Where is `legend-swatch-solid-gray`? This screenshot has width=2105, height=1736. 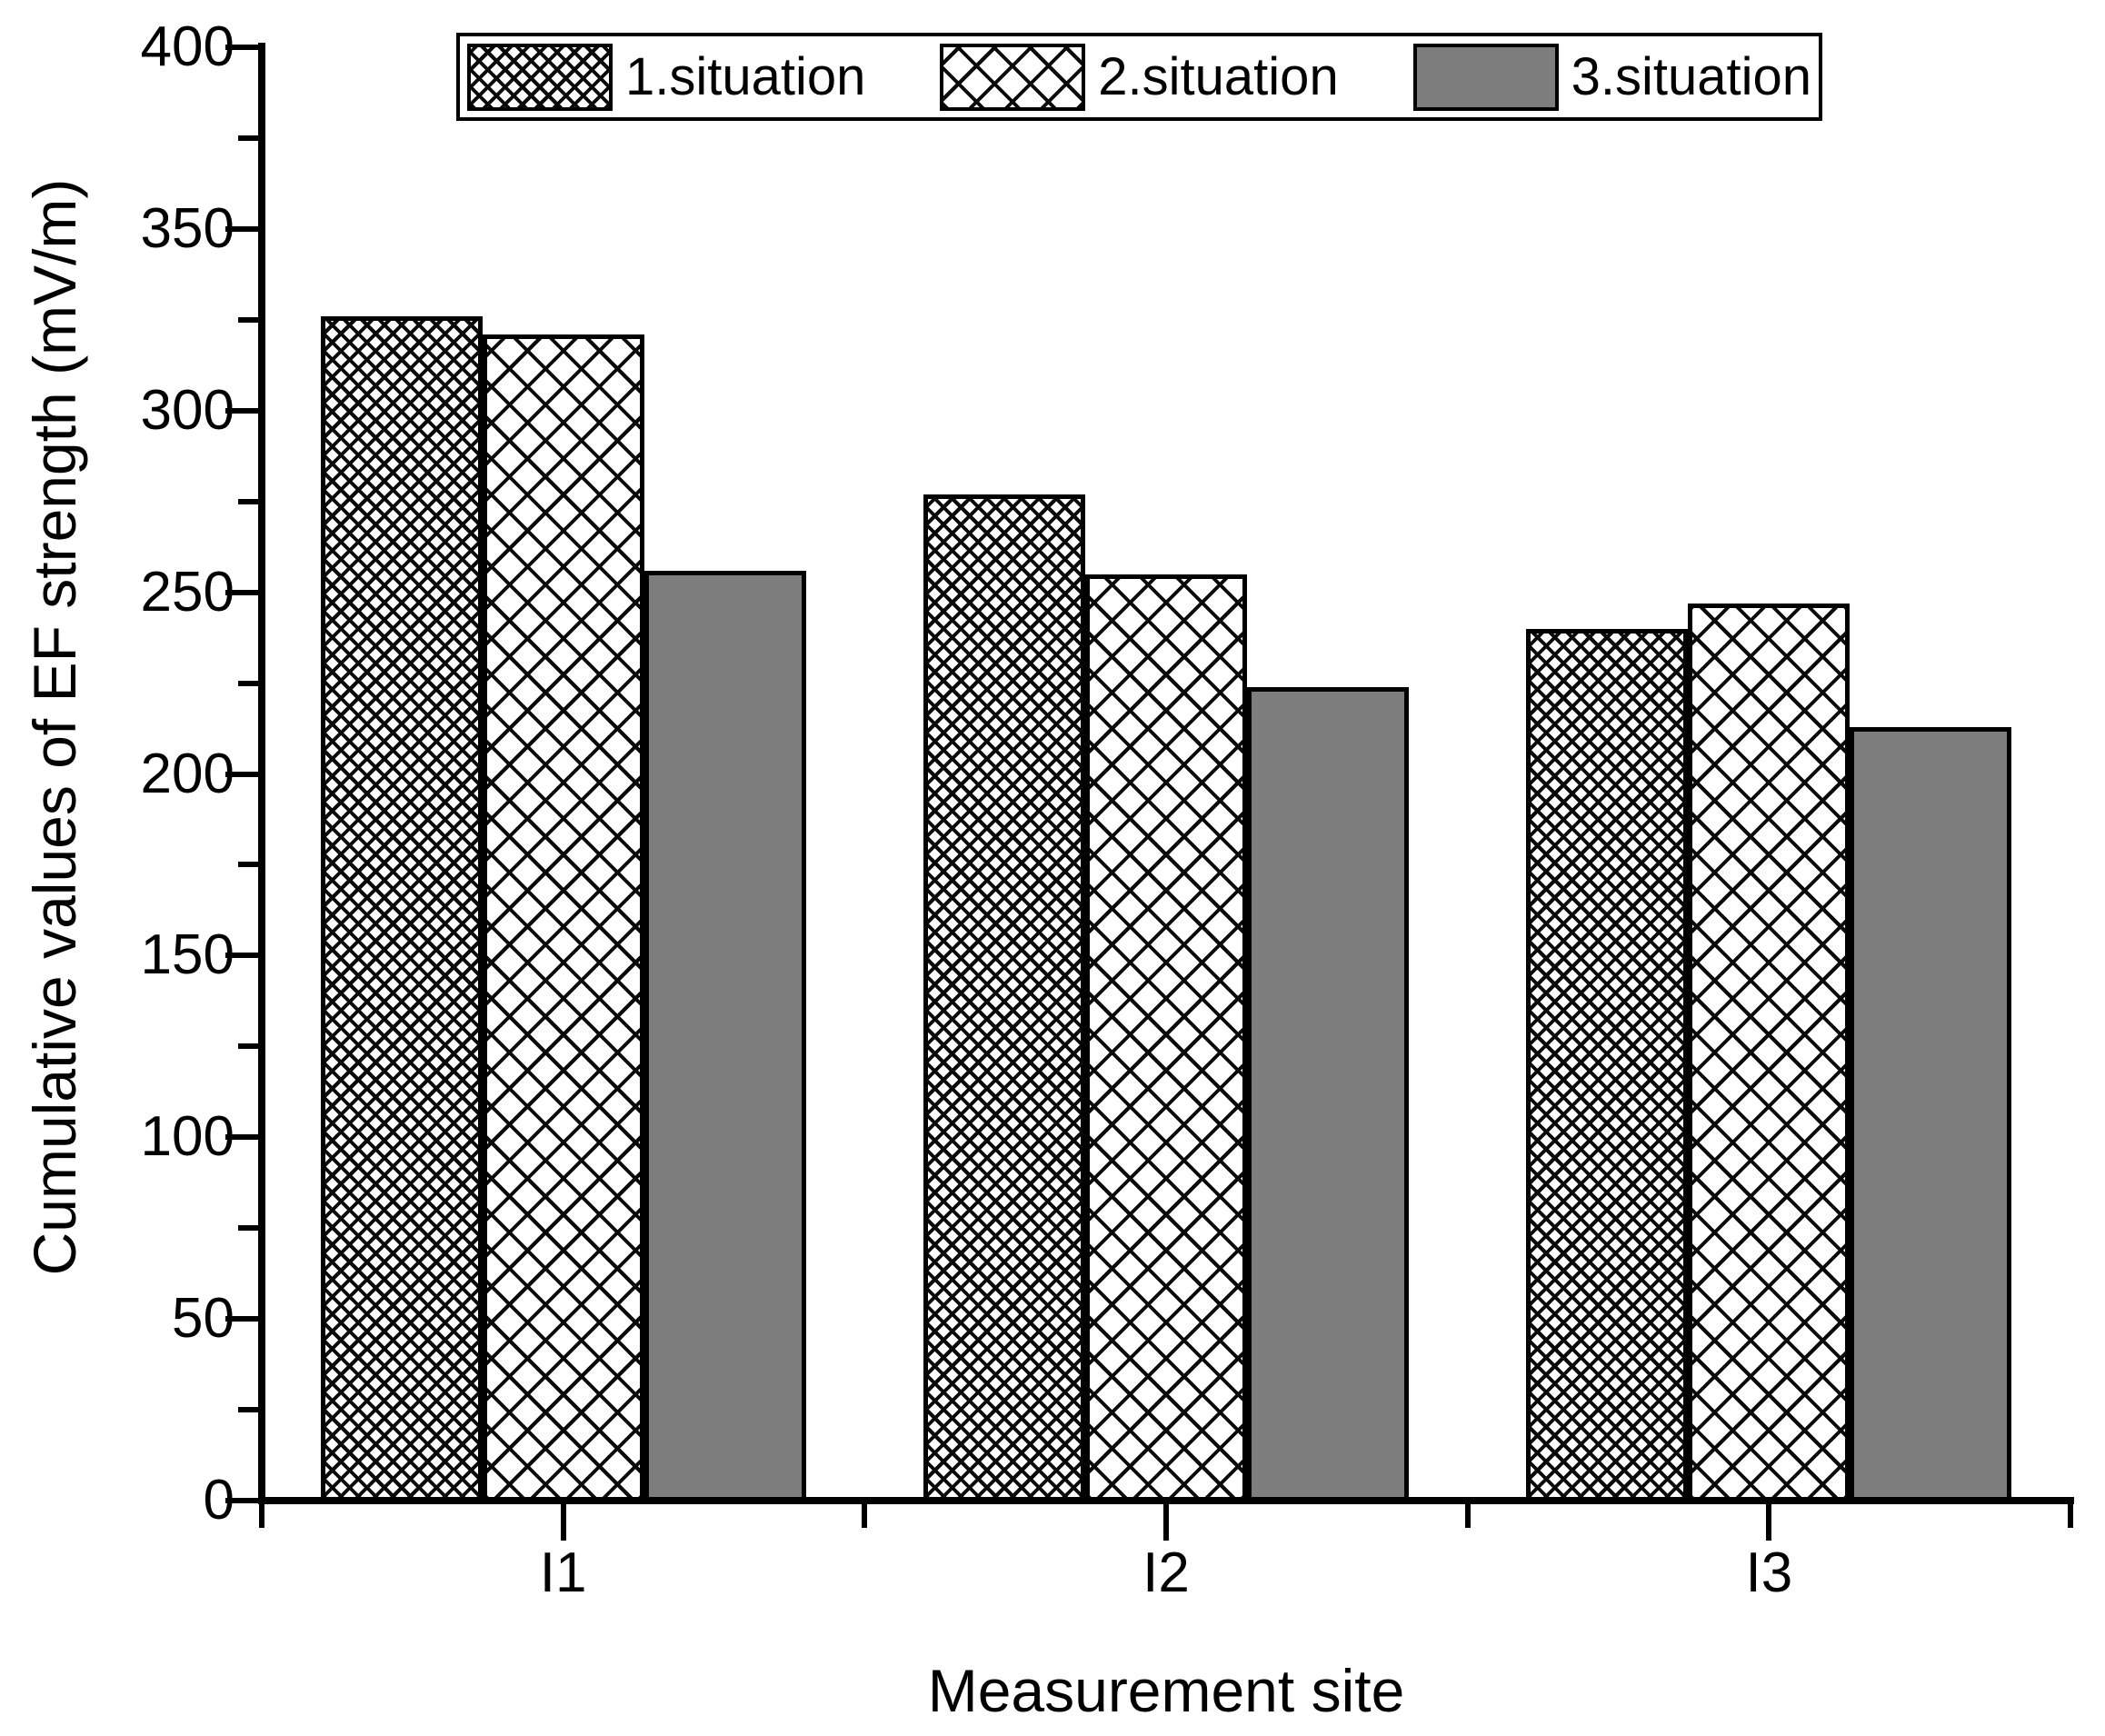 legend-swatch-solid-gray is located at coordinates (1486, 77).